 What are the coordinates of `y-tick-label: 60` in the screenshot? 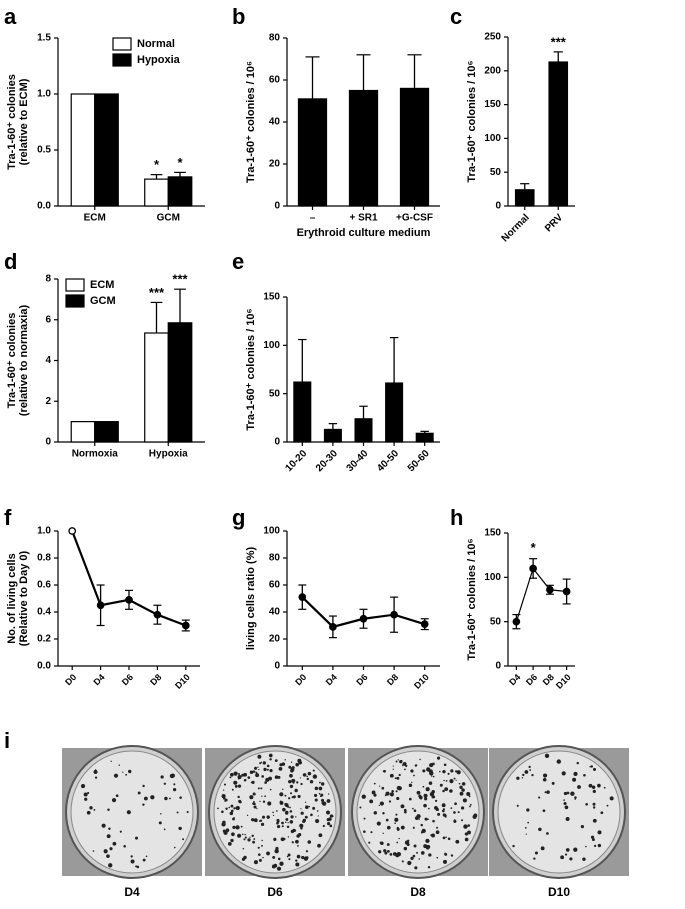 It's located at (275, 585).